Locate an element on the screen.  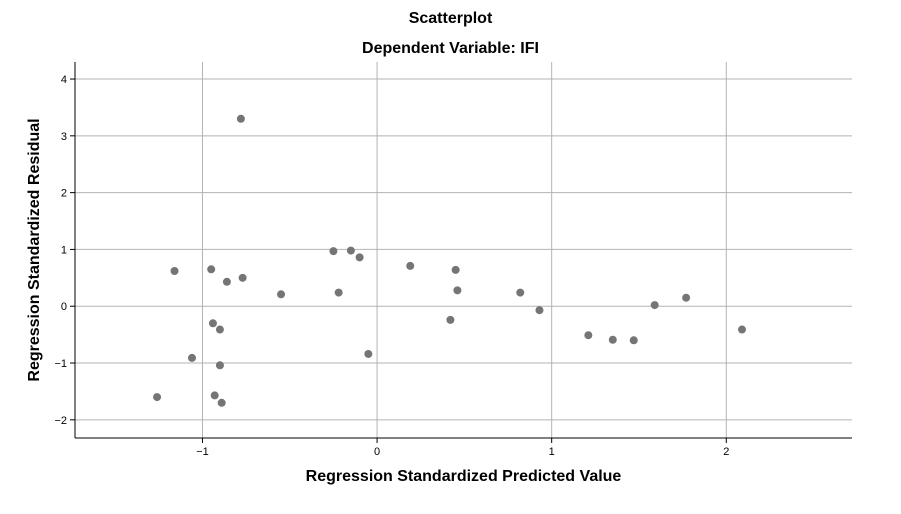
x-tick-label: 1 is located at coordinates (552, 452).